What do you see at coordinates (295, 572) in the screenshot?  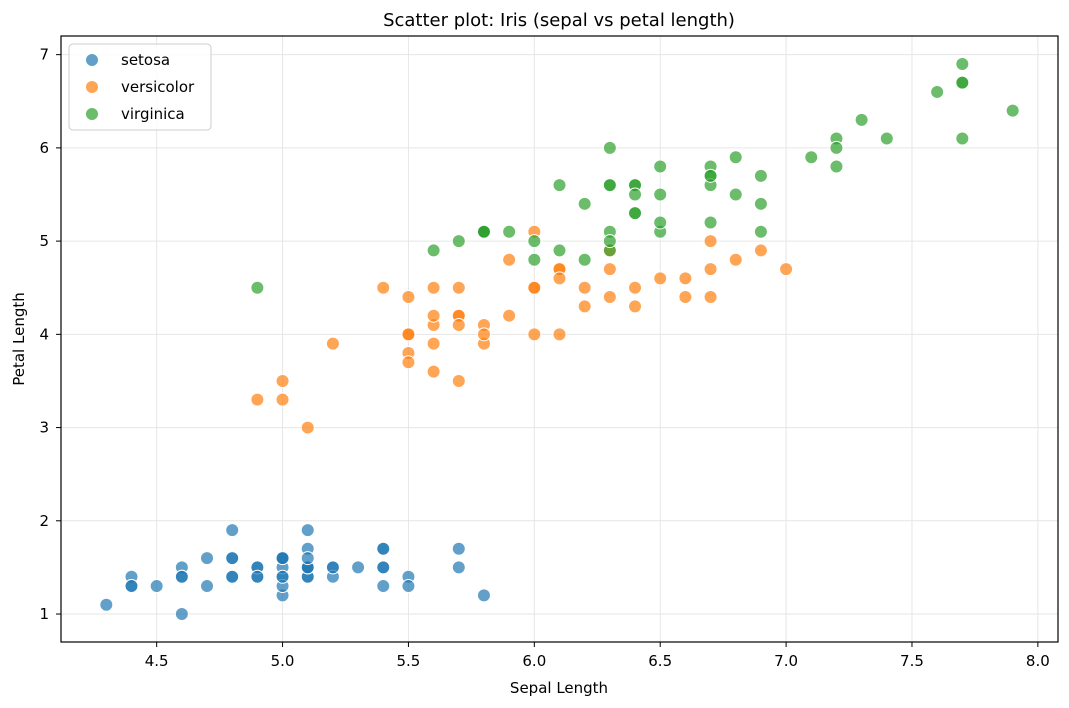 I see `series-setosa` at bounding box center [295, 572].